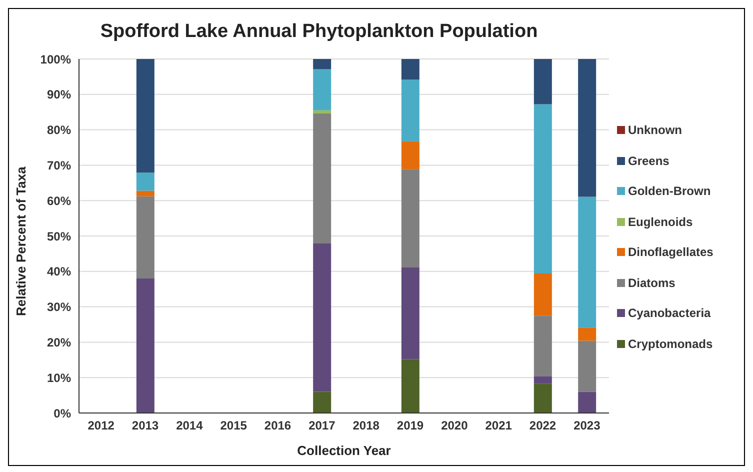 Image resolution: width=753 pixels, height=472 pixels. Describe the element at coordinates (542, 425) in the screenshot. I see `x-tick-label: 2022` at that location.